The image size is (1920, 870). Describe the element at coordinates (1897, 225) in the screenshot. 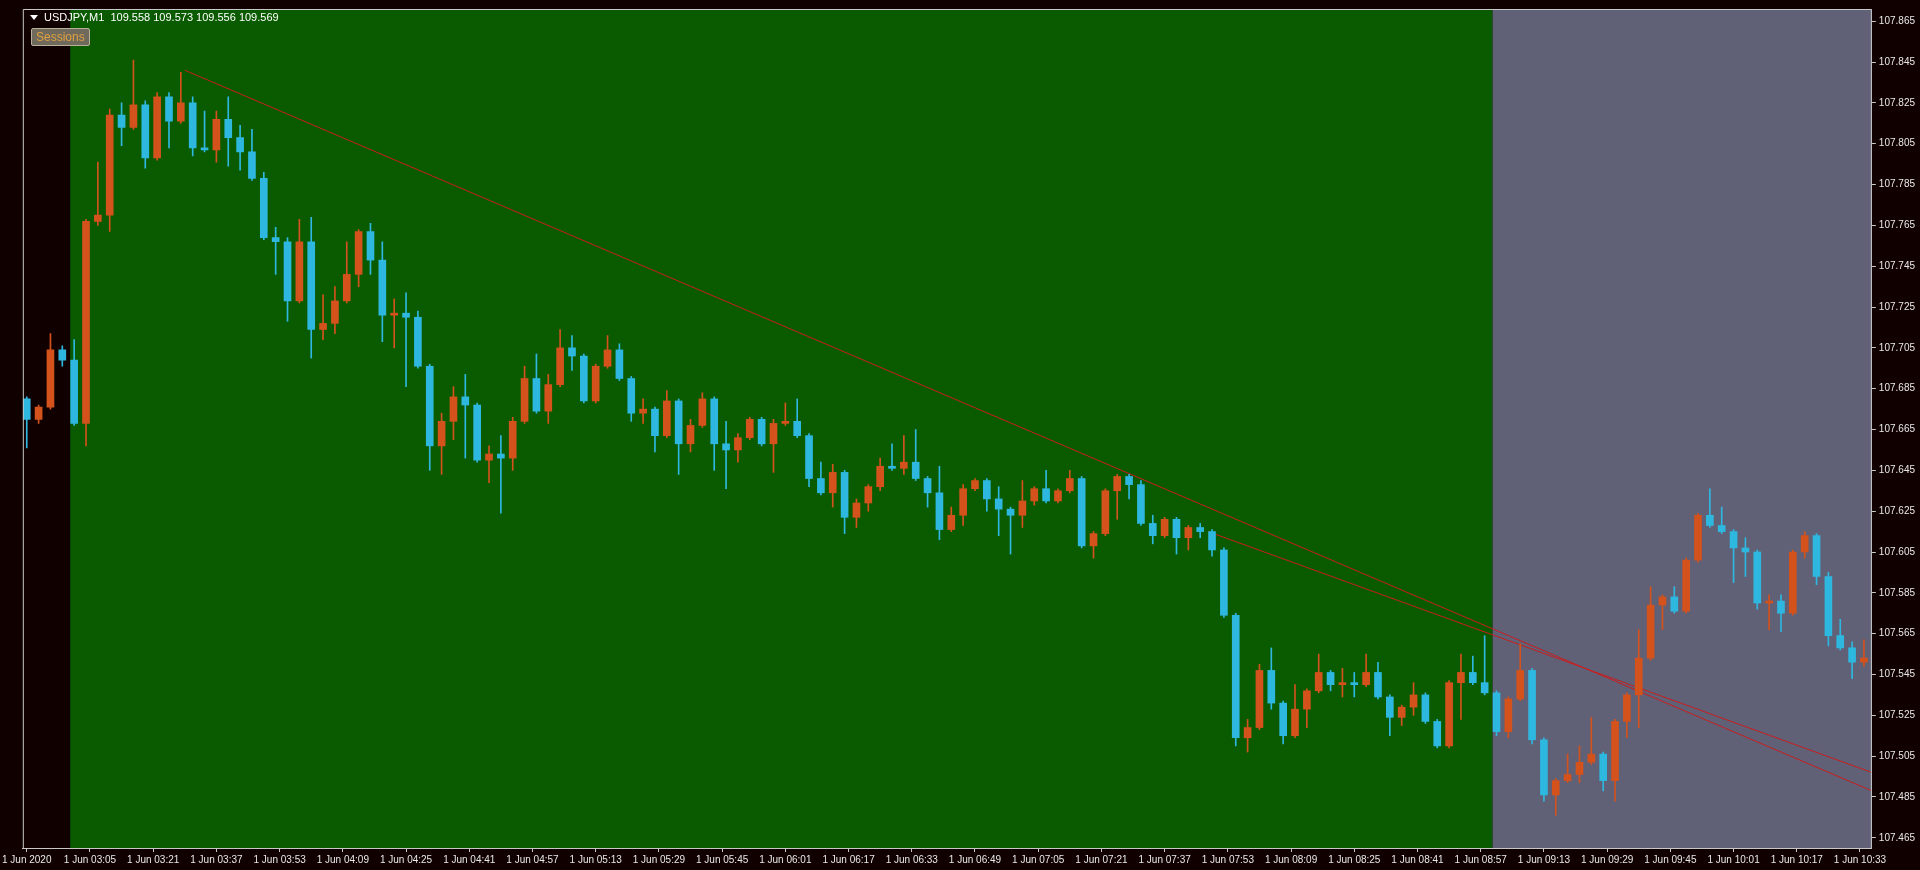

I see `y-tick-label: 107.765` at that location.